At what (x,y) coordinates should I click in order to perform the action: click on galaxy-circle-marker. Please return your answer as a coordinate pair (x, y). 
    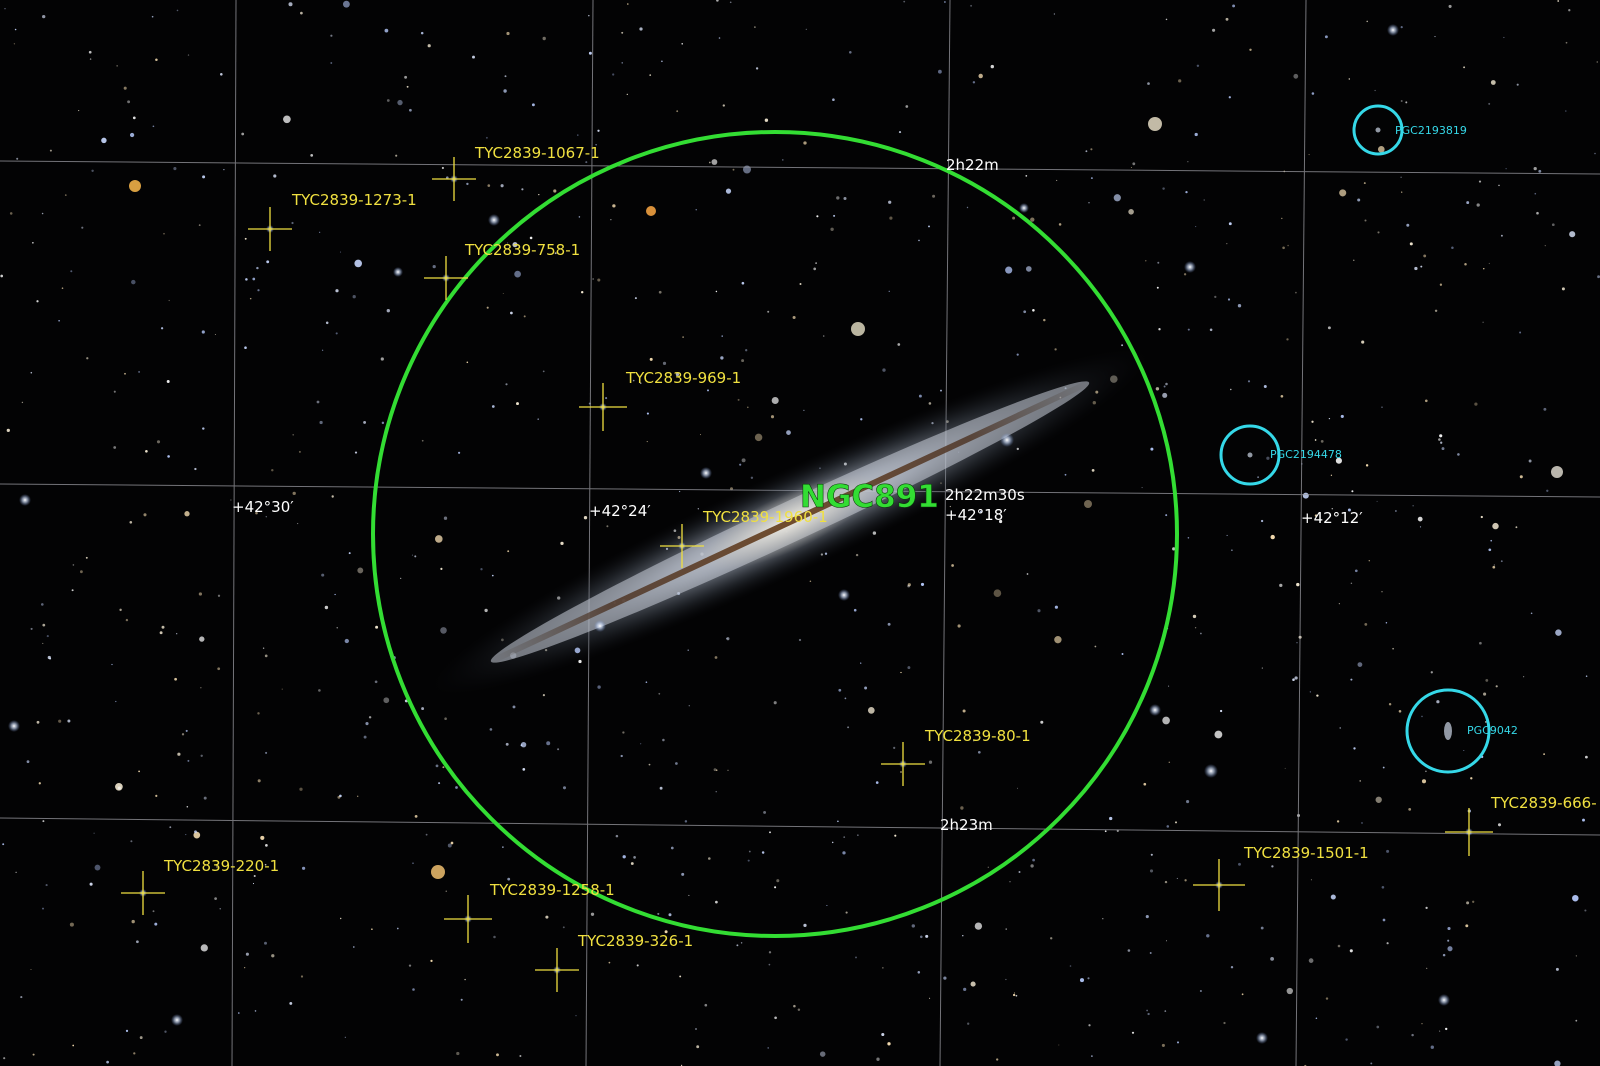
    Looking at the image, I should click on (1250, 455).